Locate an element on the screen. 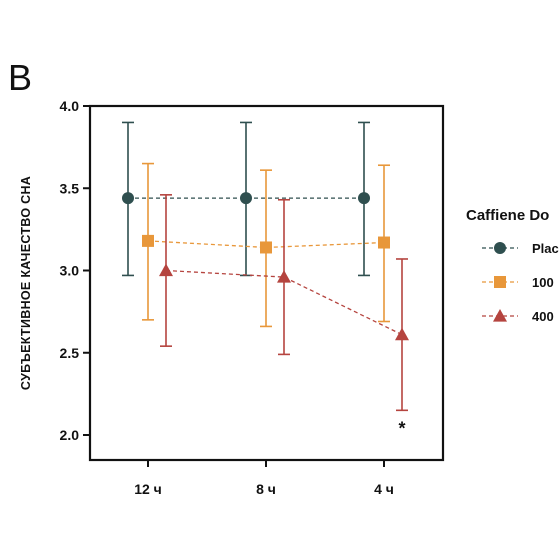 This screenshot has height=560, width=560. y-tick-label: 3.5 is located at coordinates (70, 188).